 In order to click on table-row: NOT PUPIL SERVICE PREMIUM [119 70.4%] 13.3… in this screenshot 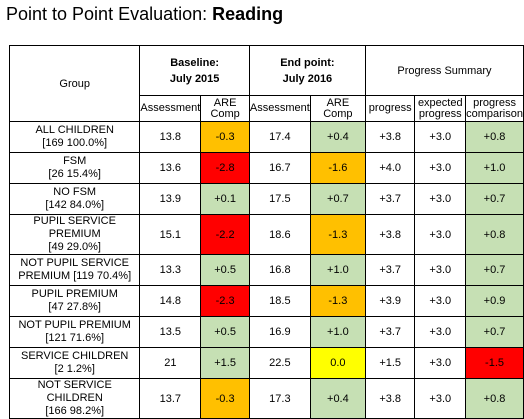, I will do `click(266, 270)`.